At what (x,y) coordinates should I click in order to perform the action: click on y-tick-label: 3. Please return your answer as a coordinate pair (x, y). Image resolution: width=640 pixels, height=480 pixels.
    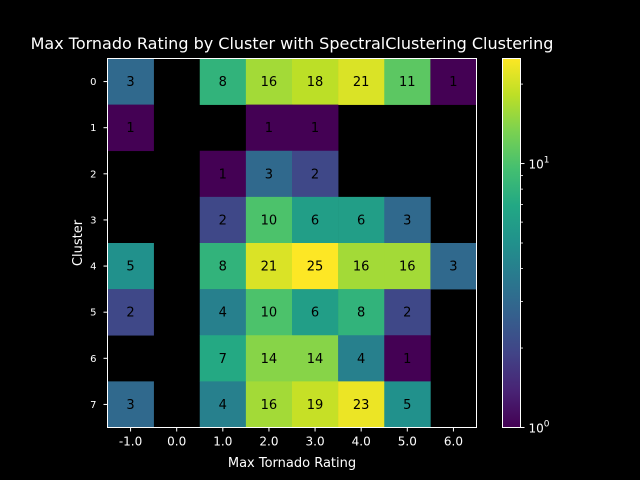
    Looking at the image, I should click on (93, 220).